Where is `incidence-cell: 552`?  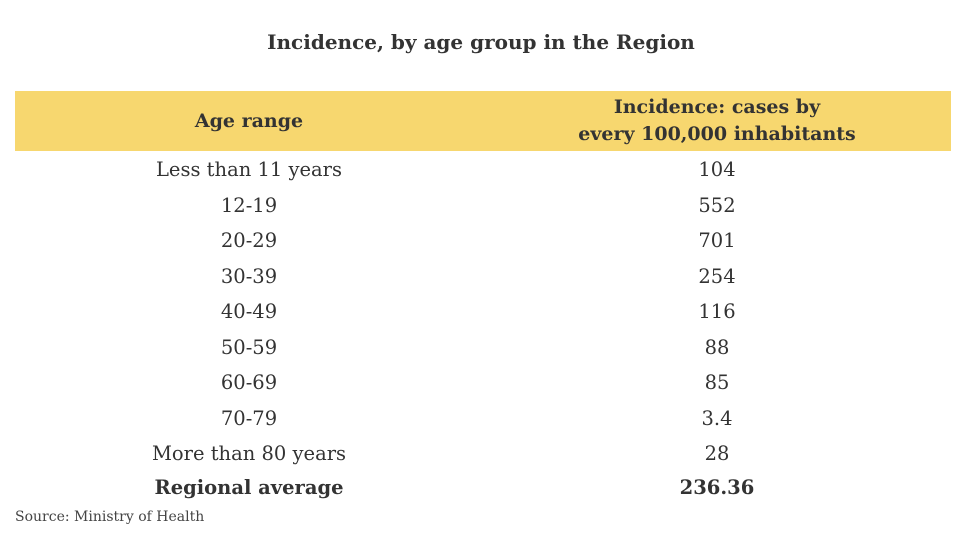 incidence-cell: 552 is located at coordinates (717, 205).